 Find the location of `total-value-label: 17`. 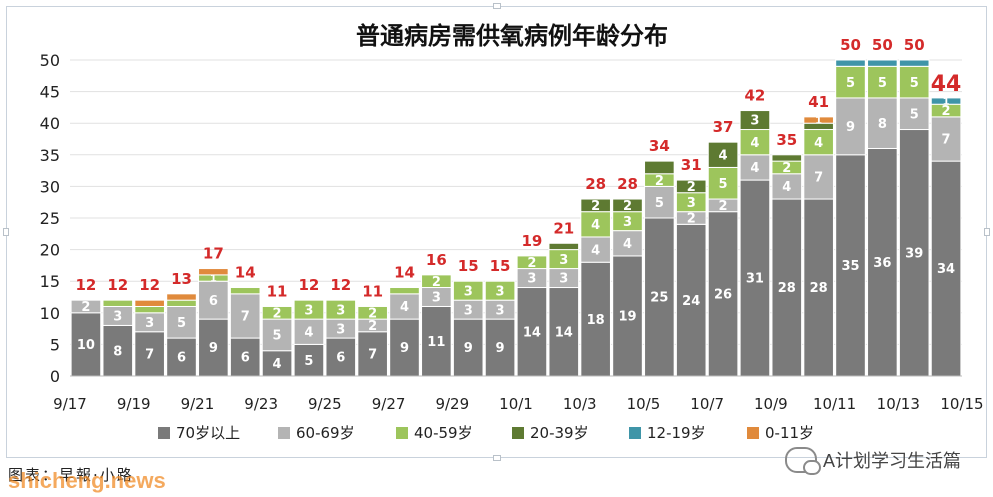

total-value-label: 17 is located at coordinates (213, 254).